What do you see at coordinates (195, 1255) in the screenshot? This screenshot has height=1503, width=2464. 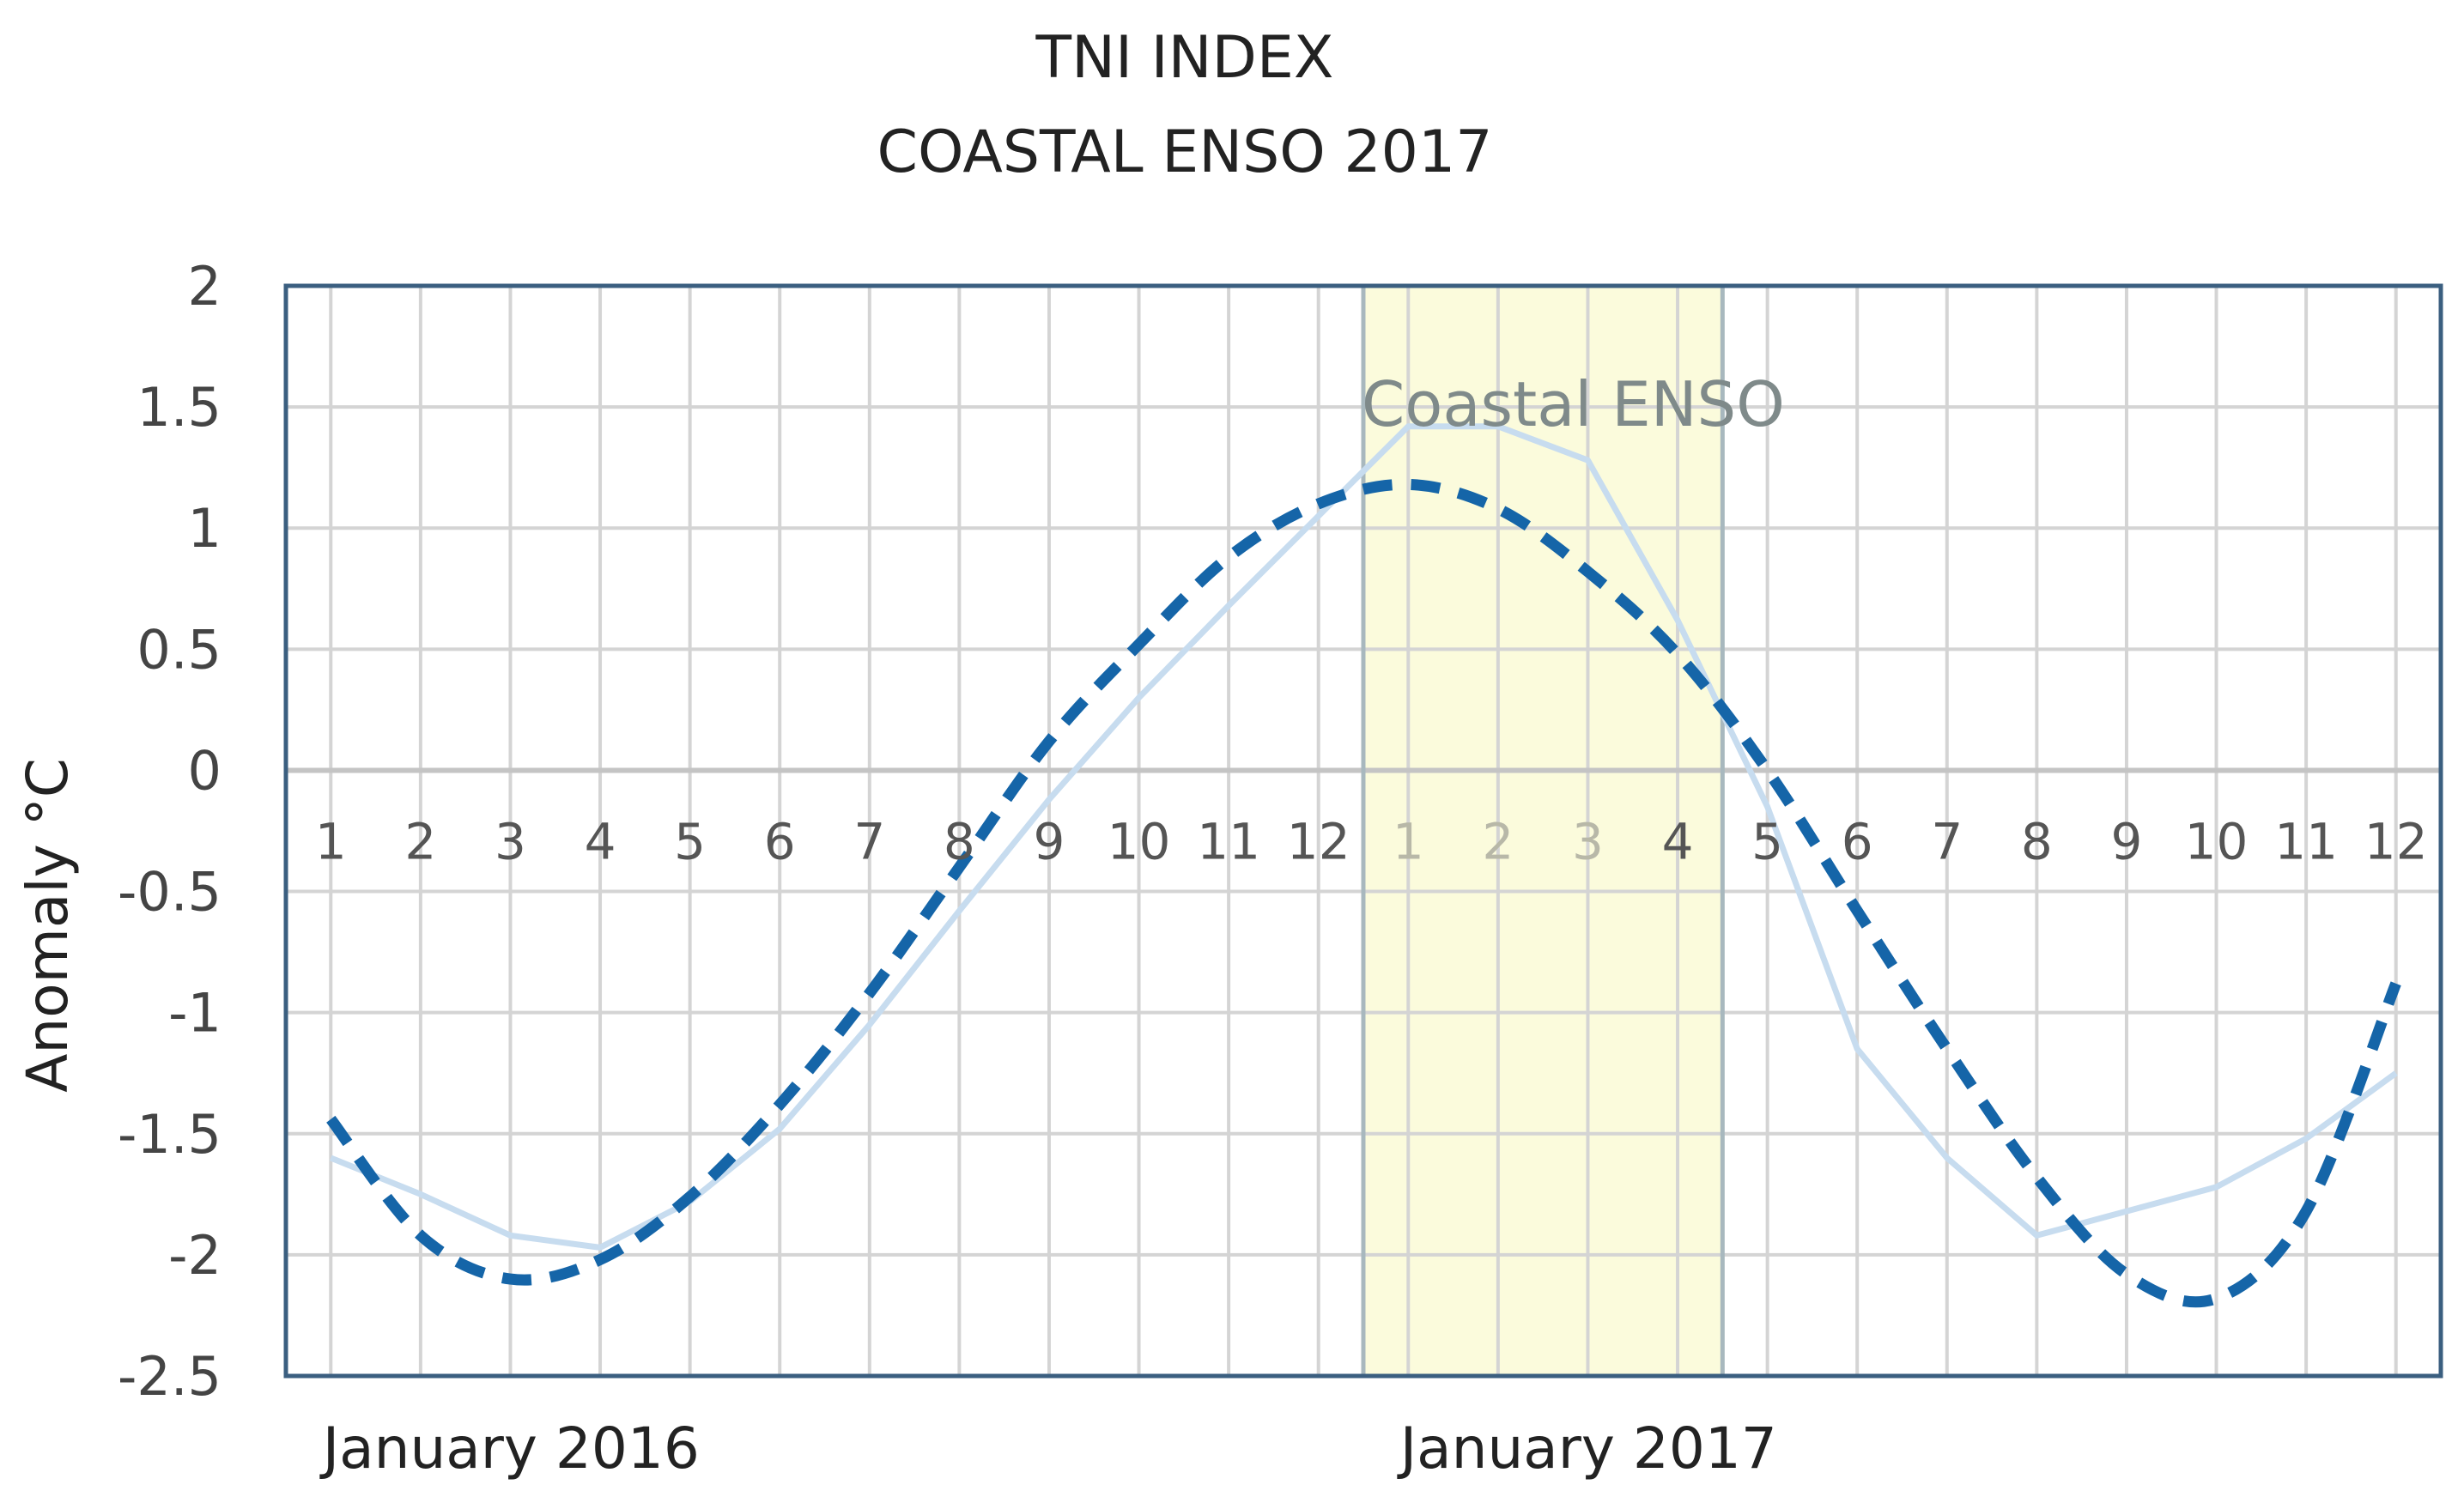 I see `y-tick-label: -2` at bounding box center [195, 1255].